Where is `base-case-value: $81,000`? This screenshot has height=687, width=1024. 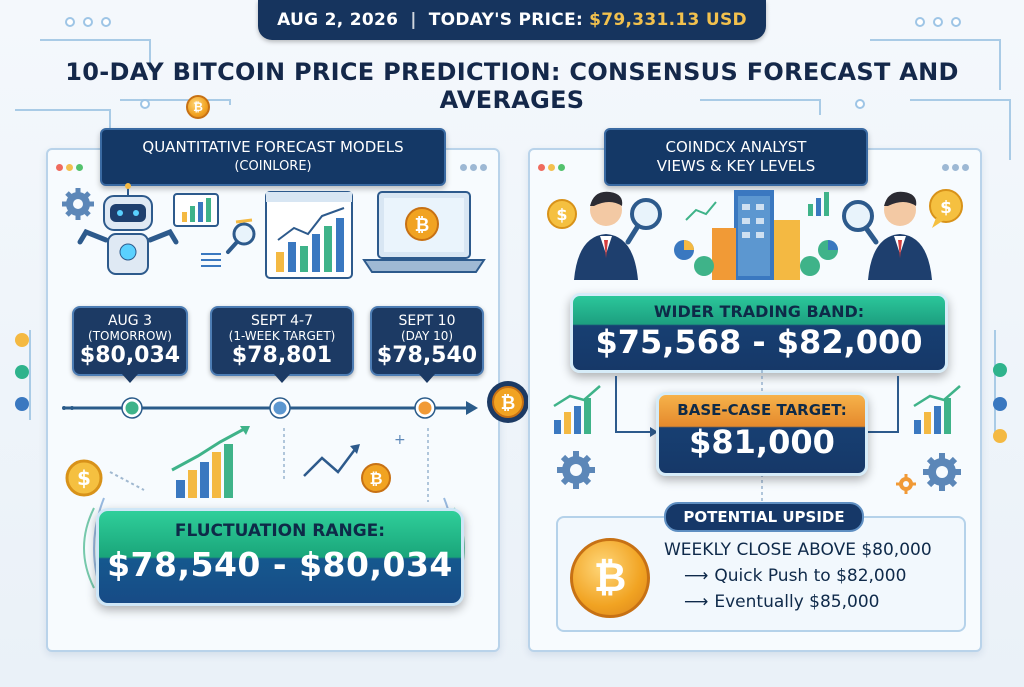
base-case-value: $81,000 is located at coordinates (762, 442).